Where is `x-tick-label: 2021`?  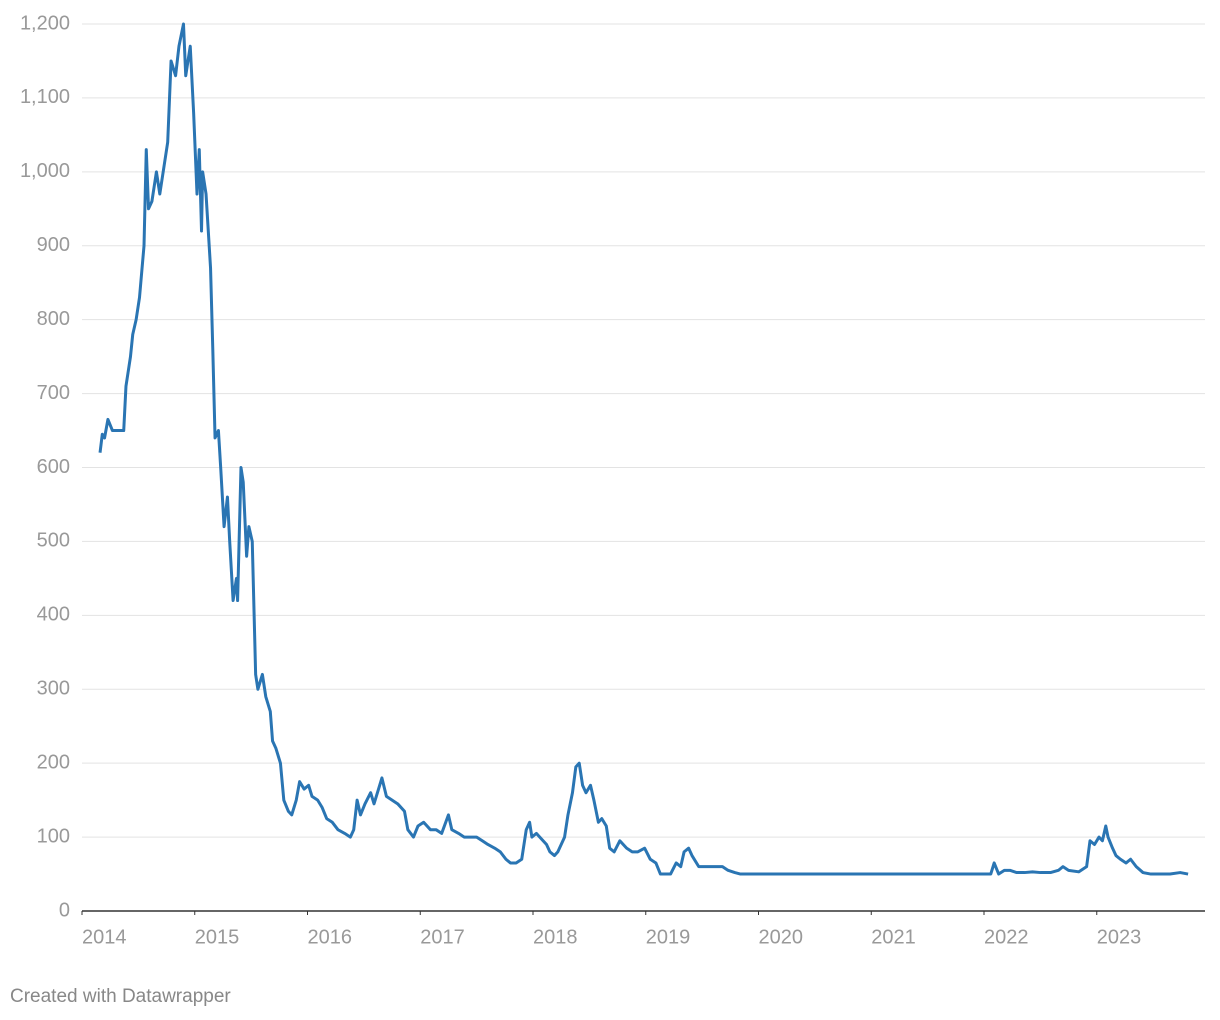
x-tick-label: 2021 is located at coordinates (893, 937).